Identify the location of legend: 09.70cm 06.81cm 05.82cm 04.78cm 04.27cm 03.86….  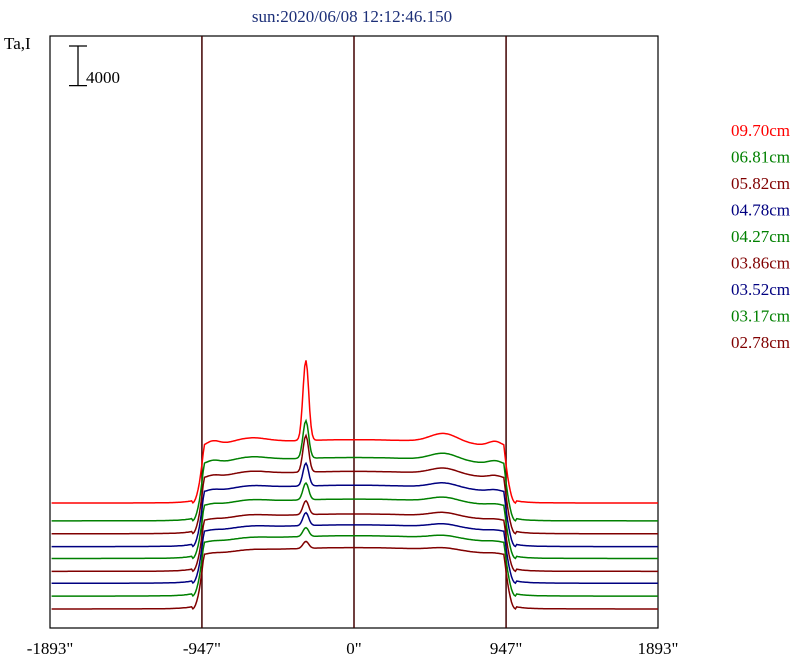
(760, 236).